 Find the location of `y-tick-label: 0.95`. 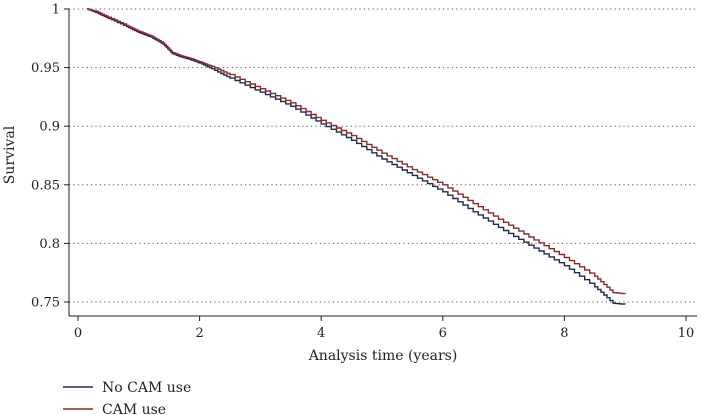

y-tick-label: 0.95 is located at coordinates (45, 68).